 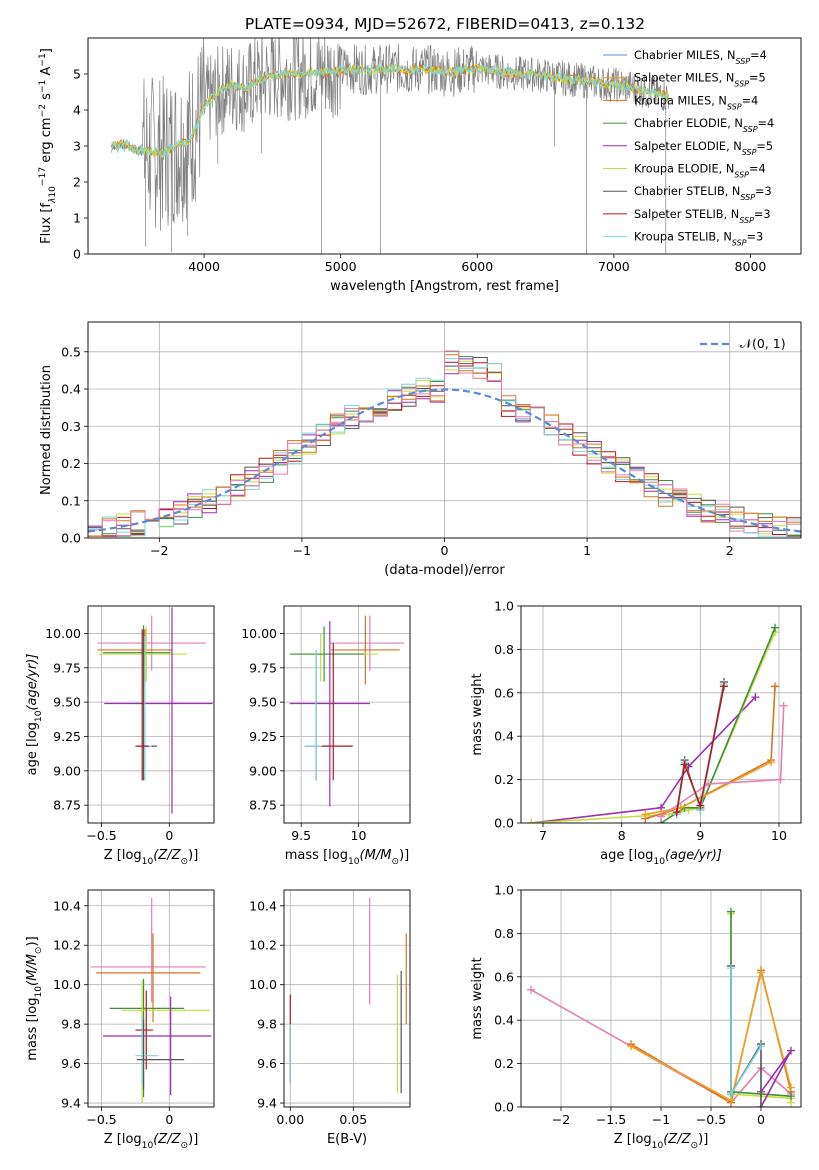 I want to click on legend-nssp-sub: SSP, so click(x=742, y=61).